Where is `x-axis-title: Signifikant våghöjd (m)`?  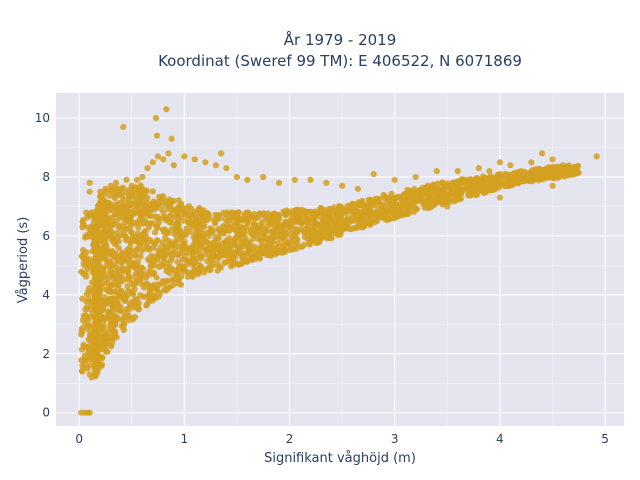
x-axis-title: Signifikant våghöjd (m) is located at coordinates (340, 458).